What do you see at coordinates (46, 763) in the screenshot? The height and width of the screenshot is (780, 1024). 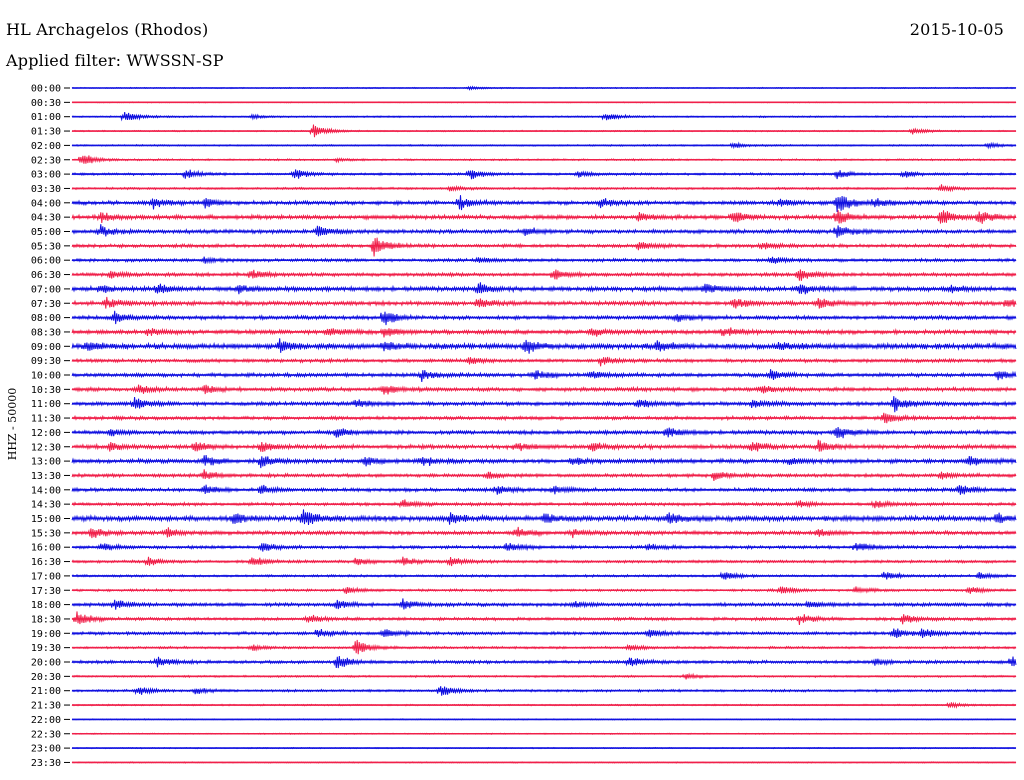 I see `time-tick-label: 23:30` at bounding box center [46, 763].